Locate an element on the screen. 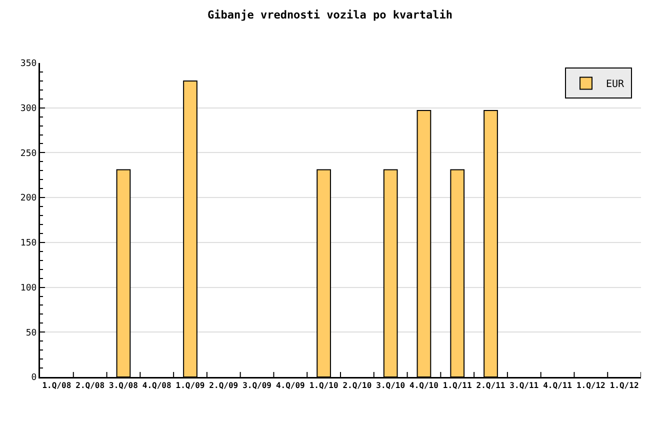 This screenshot has height=440, width=660. y-tick-label: 50 is located at coordinates (31, 333).